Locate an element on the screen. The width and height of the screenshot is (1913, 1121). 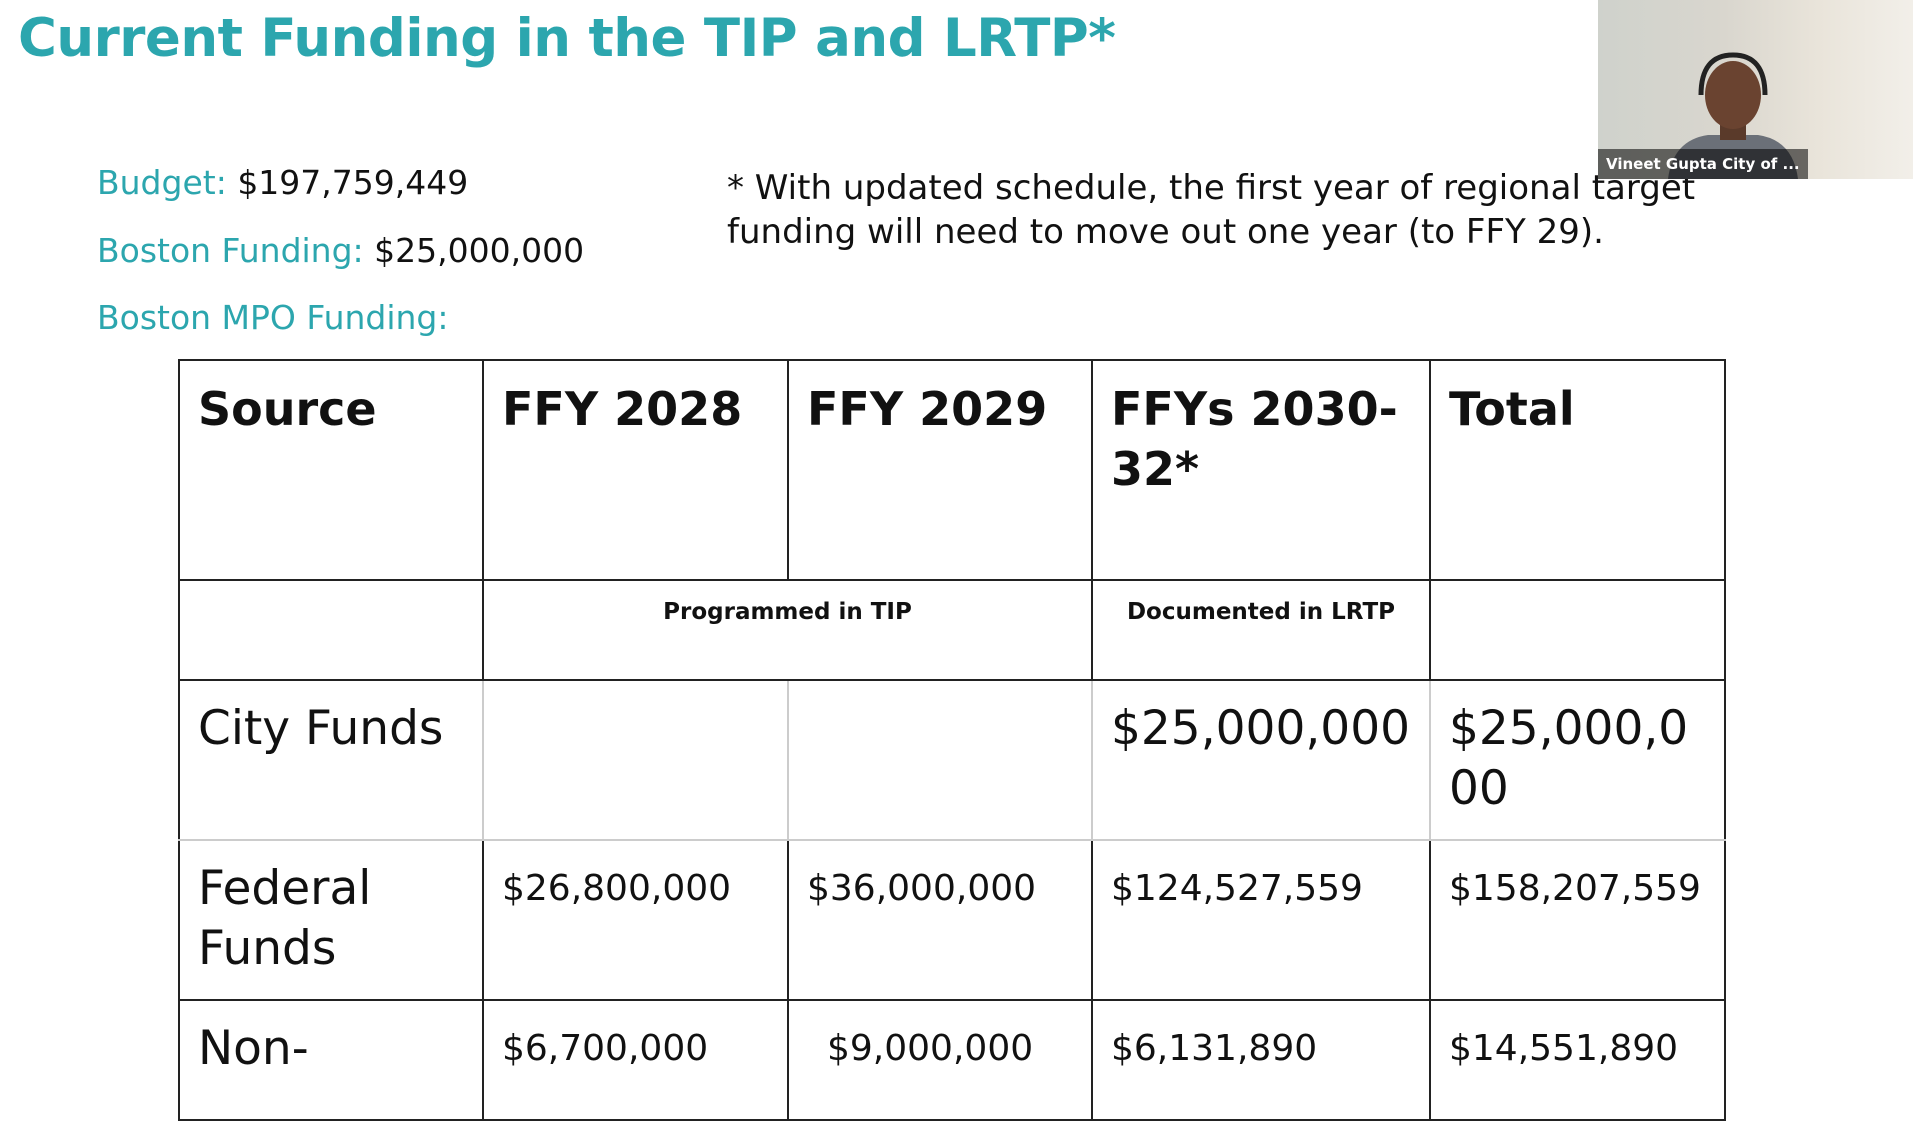
row-source: Non- is located at coordinates (331, 1060).